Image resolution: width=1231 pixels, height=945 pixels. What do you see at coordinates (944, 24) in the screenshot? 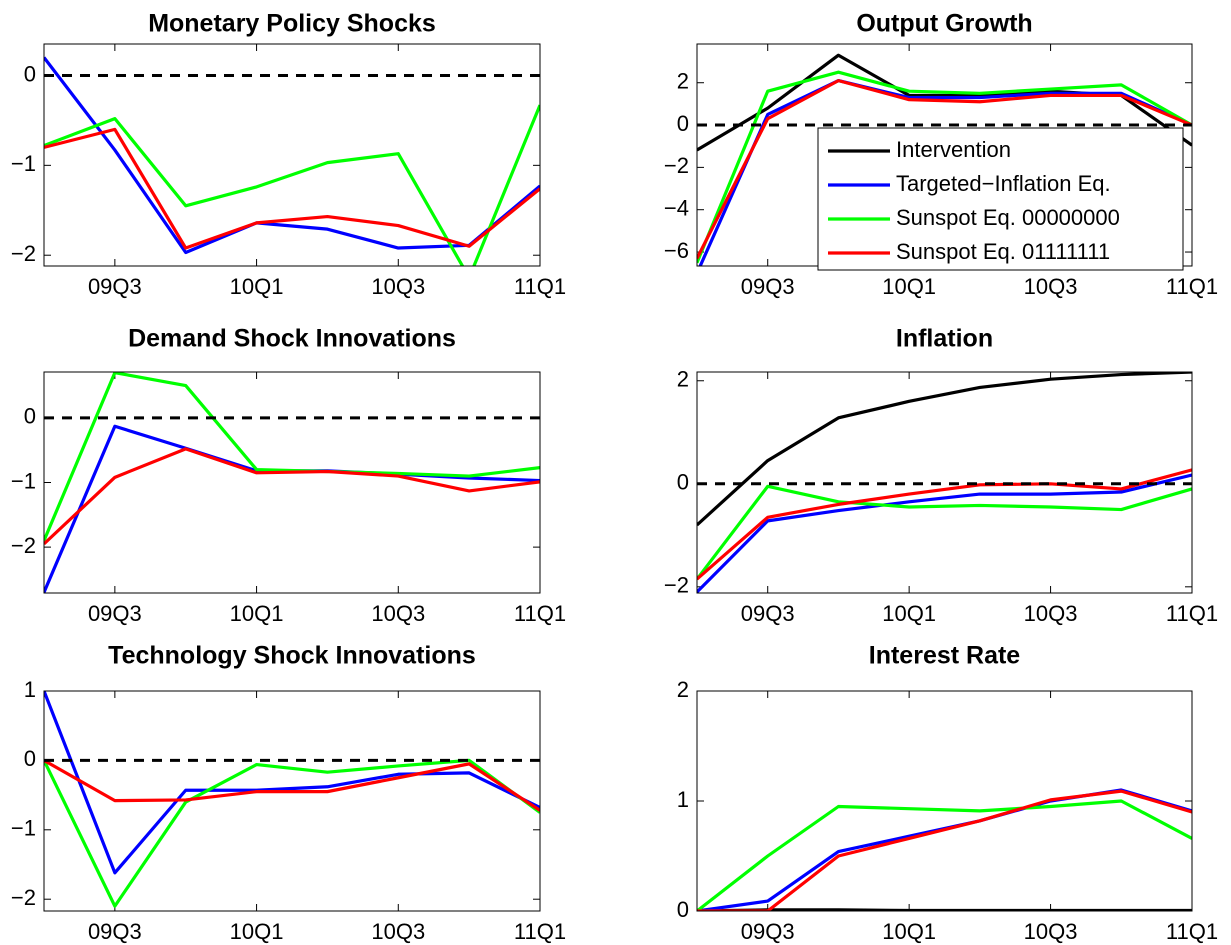
I see `panel-title: Output Growth` at bounding box center [944, 24].